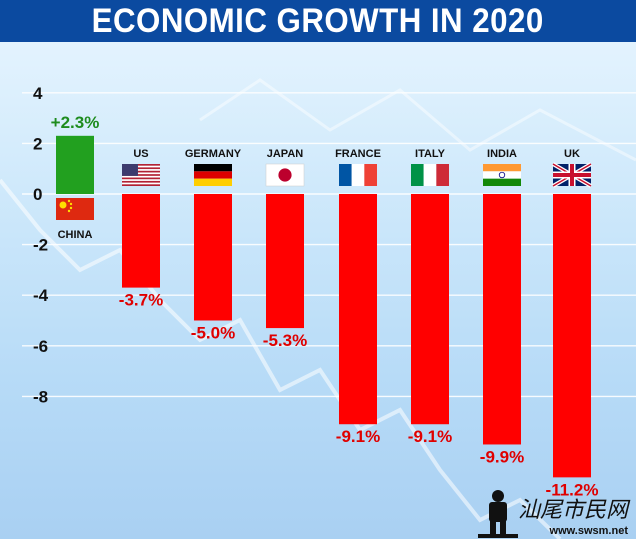 This screenshot has height=539, width=636. What do you see at coordinates (75, 122) in the screenshot?
I see `value-label: +2.3%` at bounding box center [75, 122].